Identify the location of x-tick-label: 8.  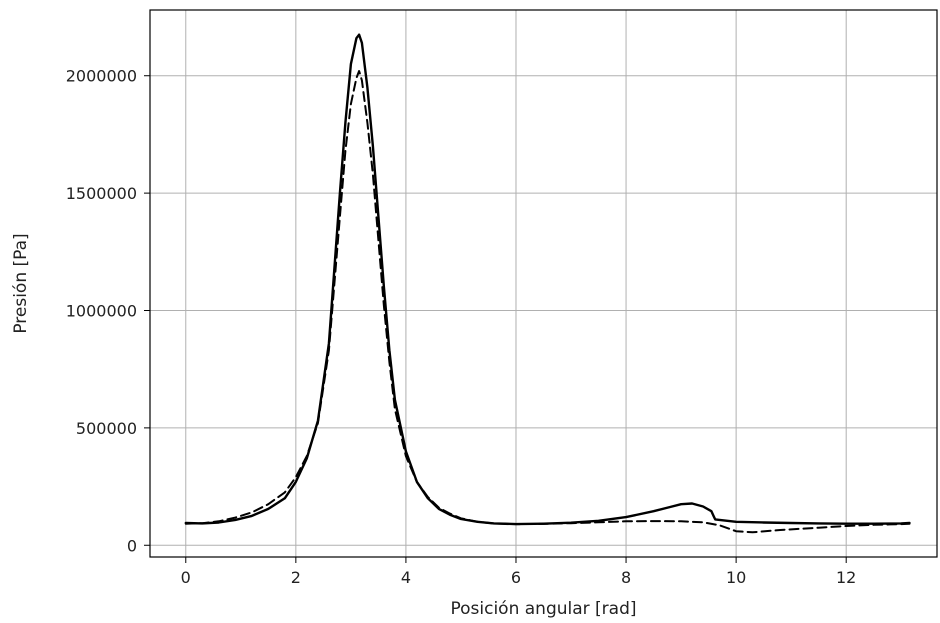
(626, 577).